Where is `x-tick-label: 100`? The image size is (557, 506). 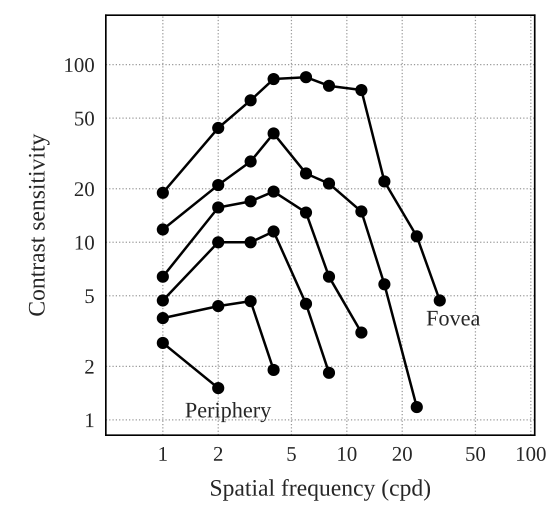
x-tick-label: 100 is located at coordinates (531, 453).